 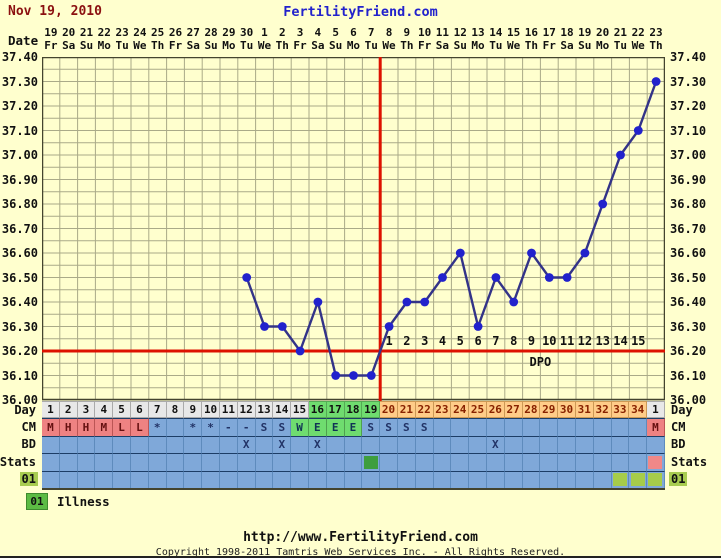 I want to click on cm-row-cells: M H H M L L * * * - - S S W E E E S S S S M, so click(x=353, y=427).